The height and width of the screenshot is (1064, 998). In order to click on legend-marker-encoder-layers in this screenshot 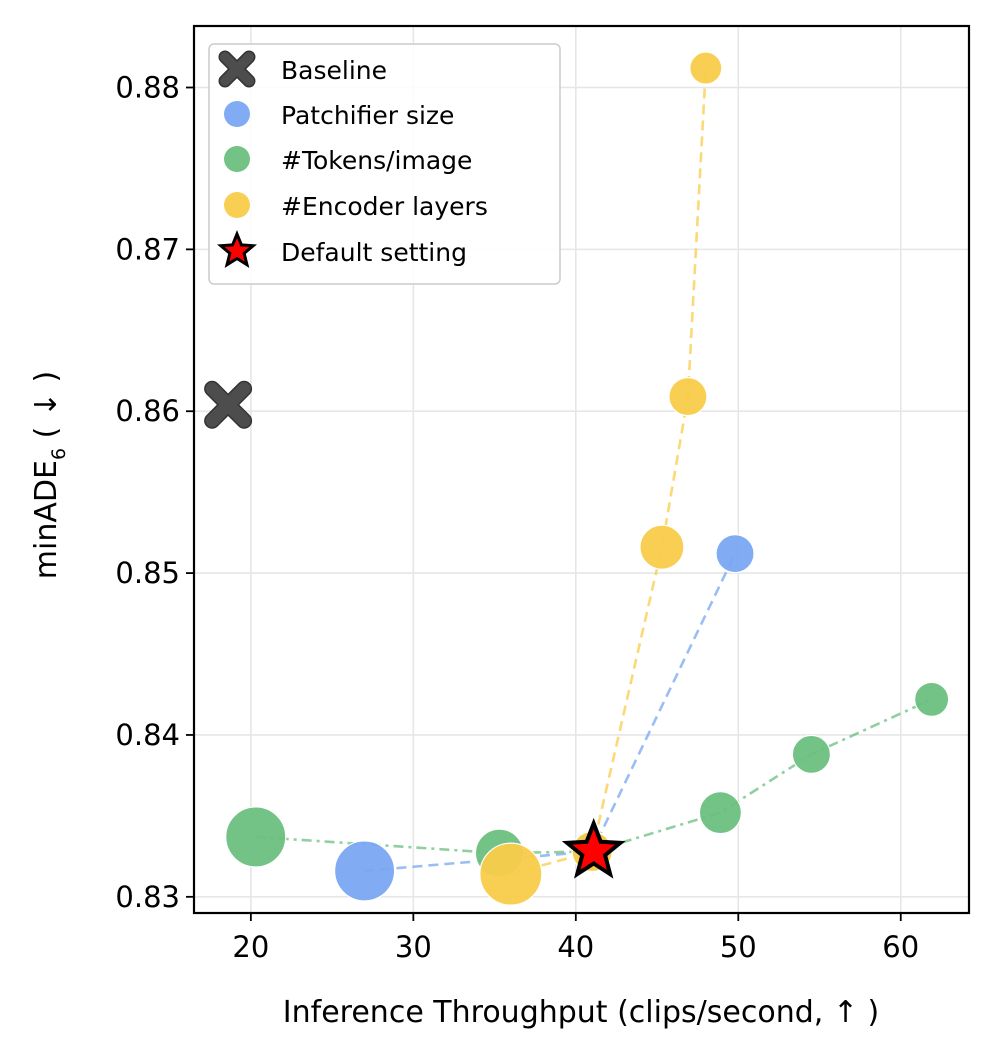, I will do `click(237, 205)`.